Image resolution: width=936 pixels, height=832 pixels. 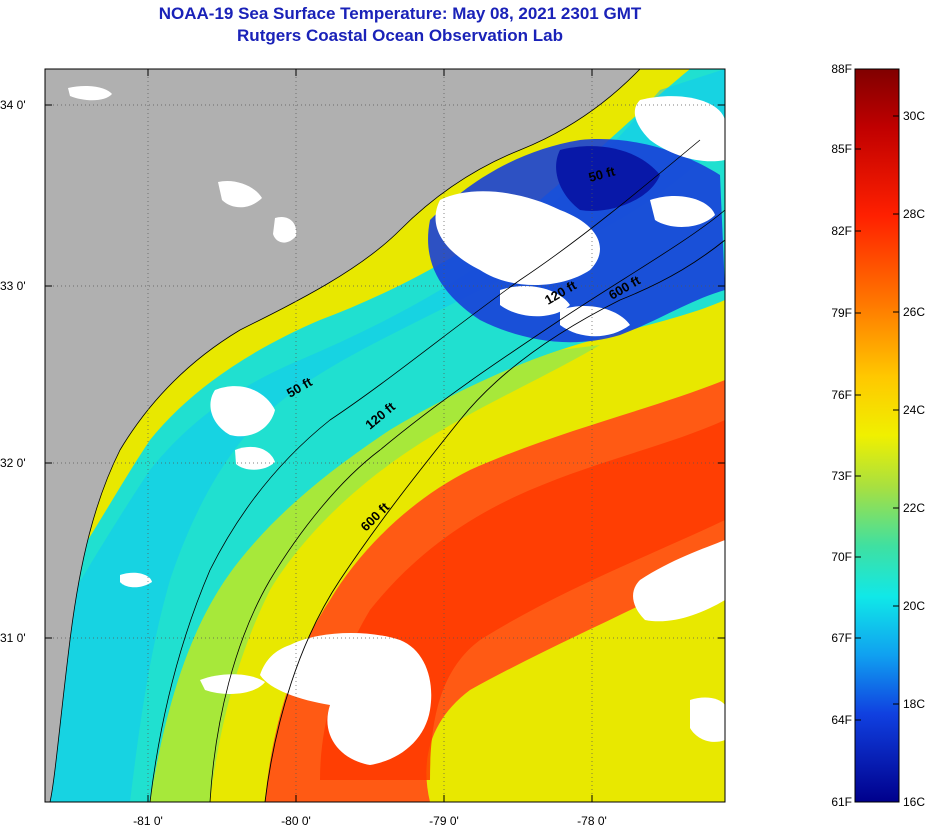 I want to click on colorbar, so click(x=877, y=435).